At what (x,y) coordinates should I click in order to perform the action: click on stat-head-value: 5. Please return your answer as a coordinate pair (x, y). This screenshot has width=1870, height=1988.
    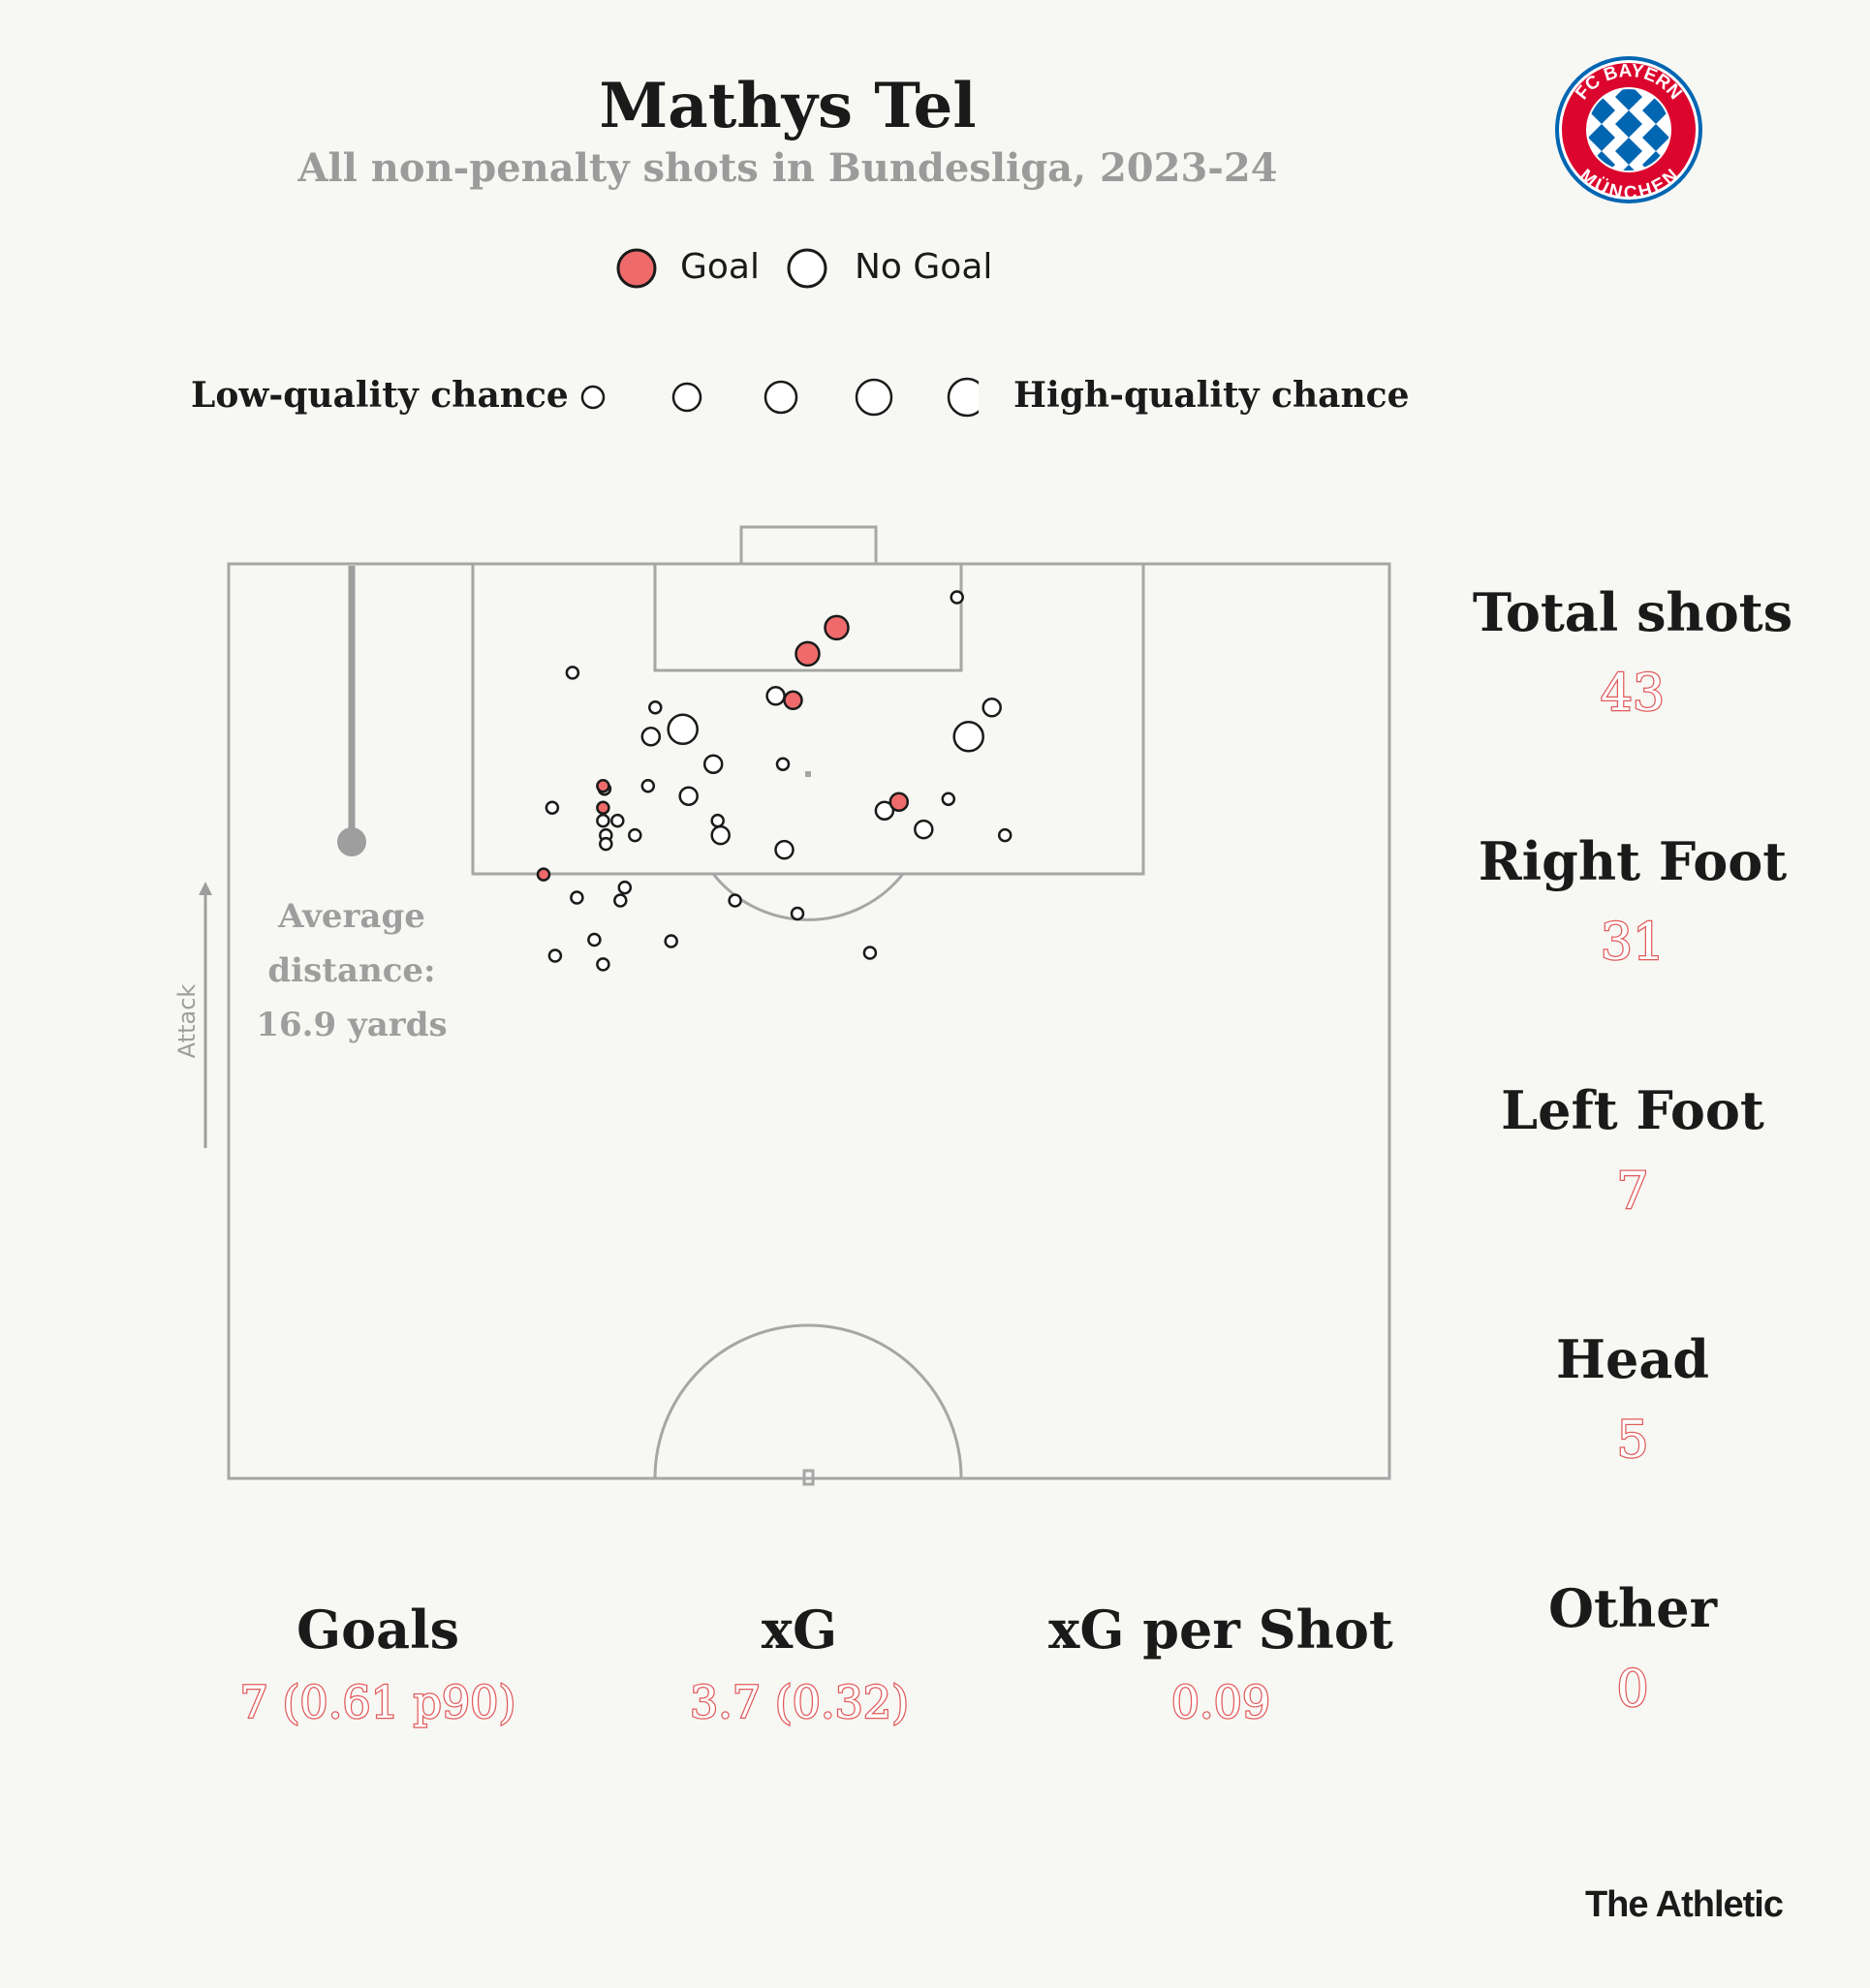
    Looking at the image, I should click on (1632, 1441).